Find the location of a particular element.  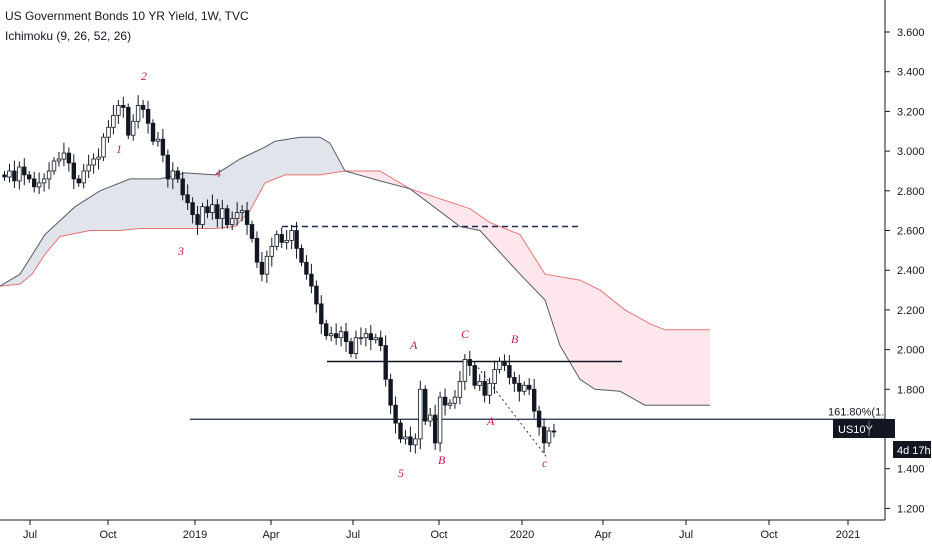

wave-label-2: 2 is located at coordinates (144, 76).